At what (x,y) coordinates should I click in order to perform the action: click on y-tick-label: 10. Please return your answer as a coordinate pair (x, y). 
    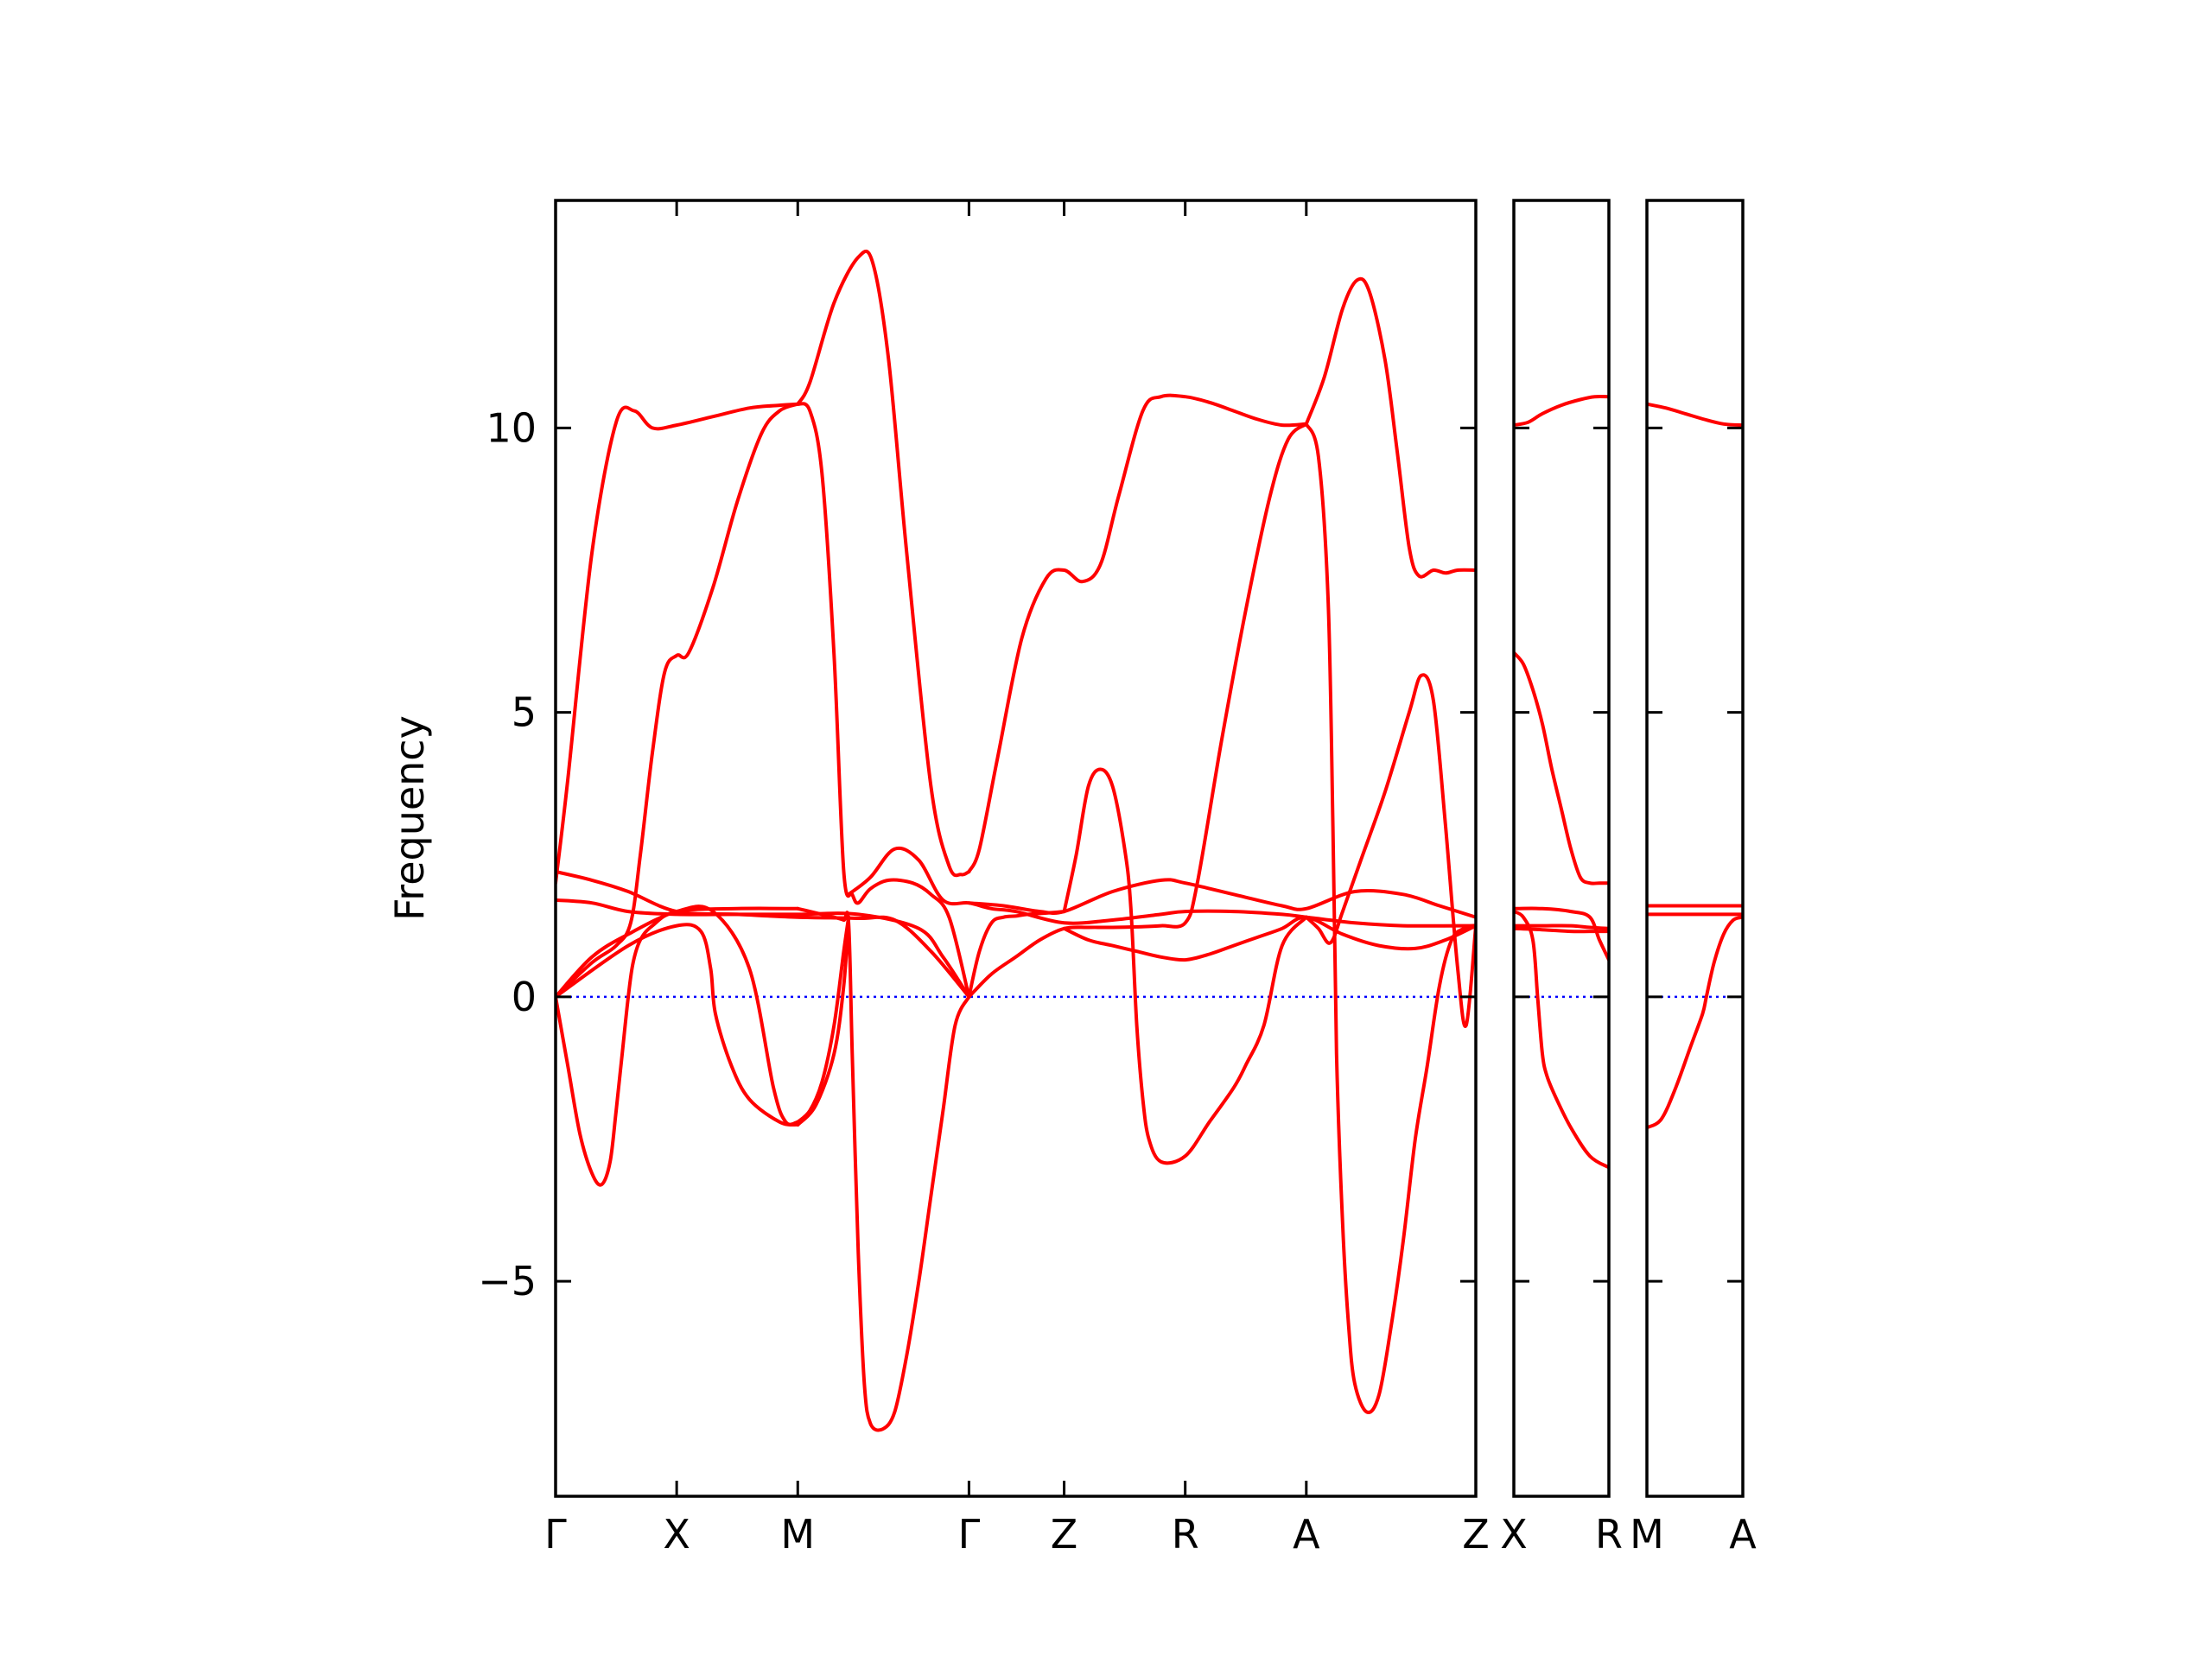
    Looking at the image, I should click on (511, 428).